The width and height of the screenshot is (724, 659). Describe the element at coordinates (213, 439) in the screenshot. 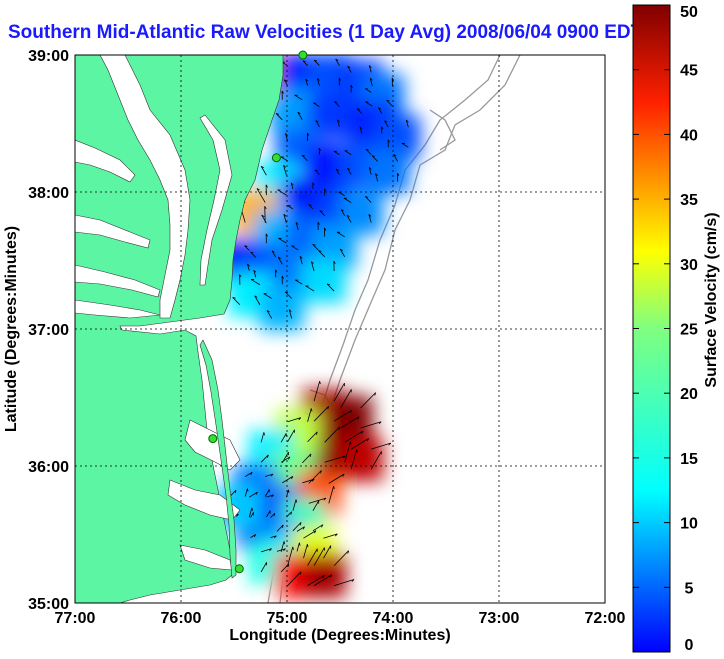

I see `radar-station-marker` at that location.